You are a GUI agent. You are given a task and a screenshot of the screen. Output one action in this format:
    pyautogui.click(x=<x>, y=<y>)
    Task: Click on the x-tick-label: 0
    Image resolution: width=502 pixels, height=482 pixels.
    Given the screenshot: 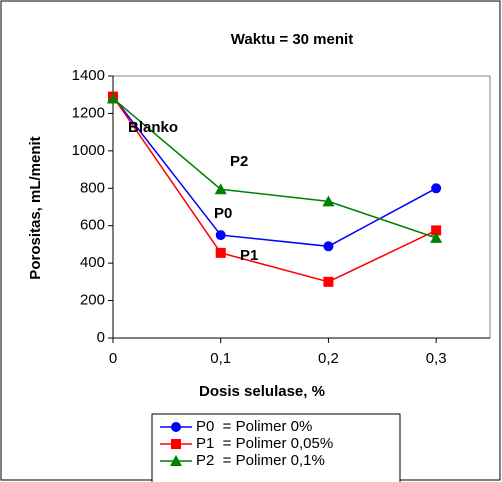 What is the action you would take?
    pyautogui.click(x=113, y=358)
    